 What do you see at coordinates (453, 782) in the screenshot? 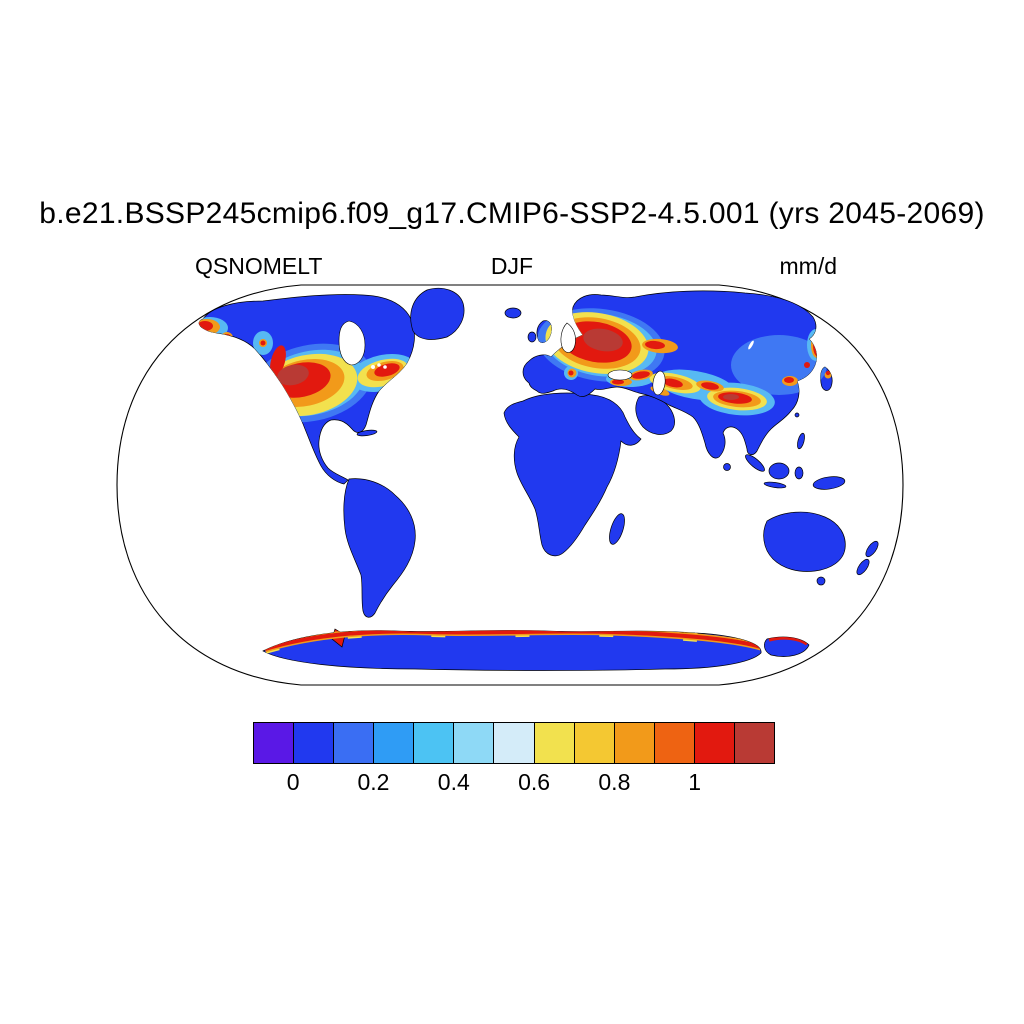
I see `colorbar-tick-label: 0.4` at bounding box center [453, 782].